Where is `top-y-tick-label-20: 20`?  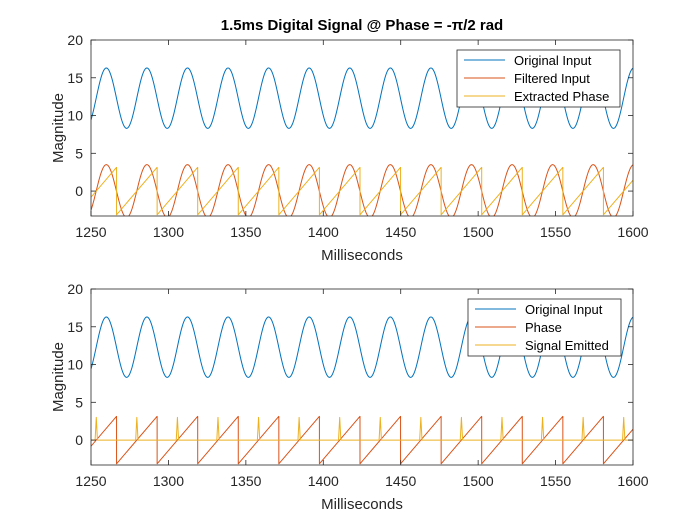
top-y-tick-label-20: 20 is located at coordinates (75, 40).